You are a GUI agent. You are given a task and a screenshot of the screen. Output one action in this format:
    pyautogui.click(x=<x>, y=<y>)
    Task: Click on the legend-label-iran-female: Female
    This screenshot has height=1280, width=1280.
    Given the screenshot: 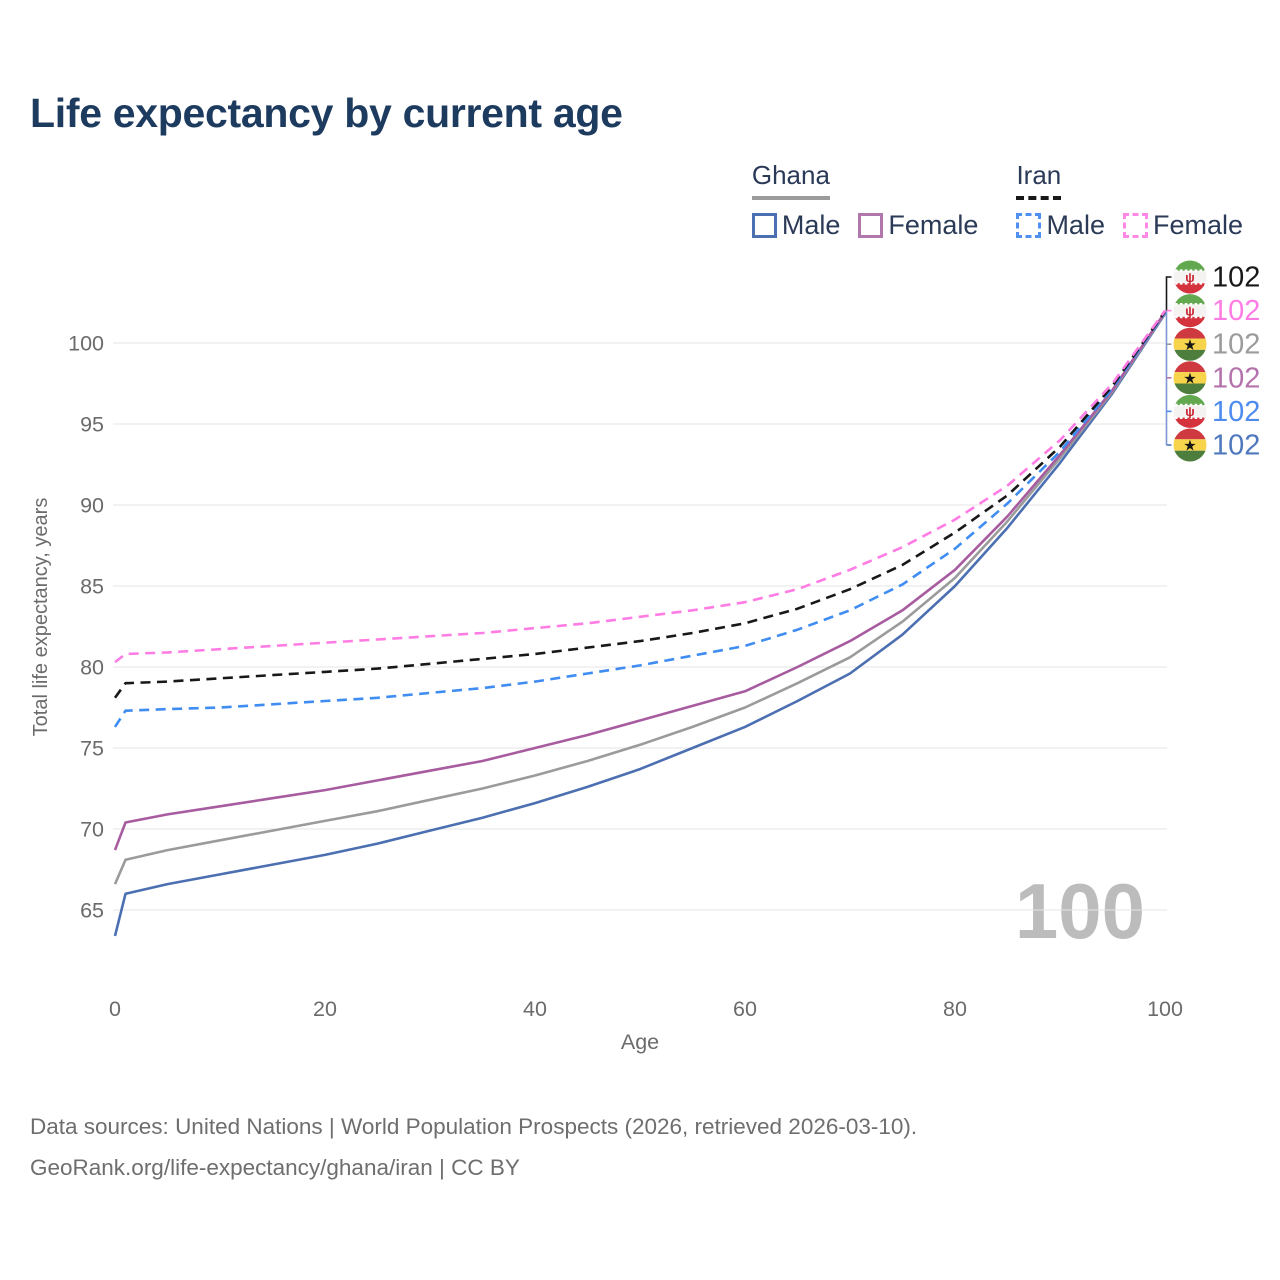 What is the action you would take?
    pyautogui.click(x=1197, y=225)
    